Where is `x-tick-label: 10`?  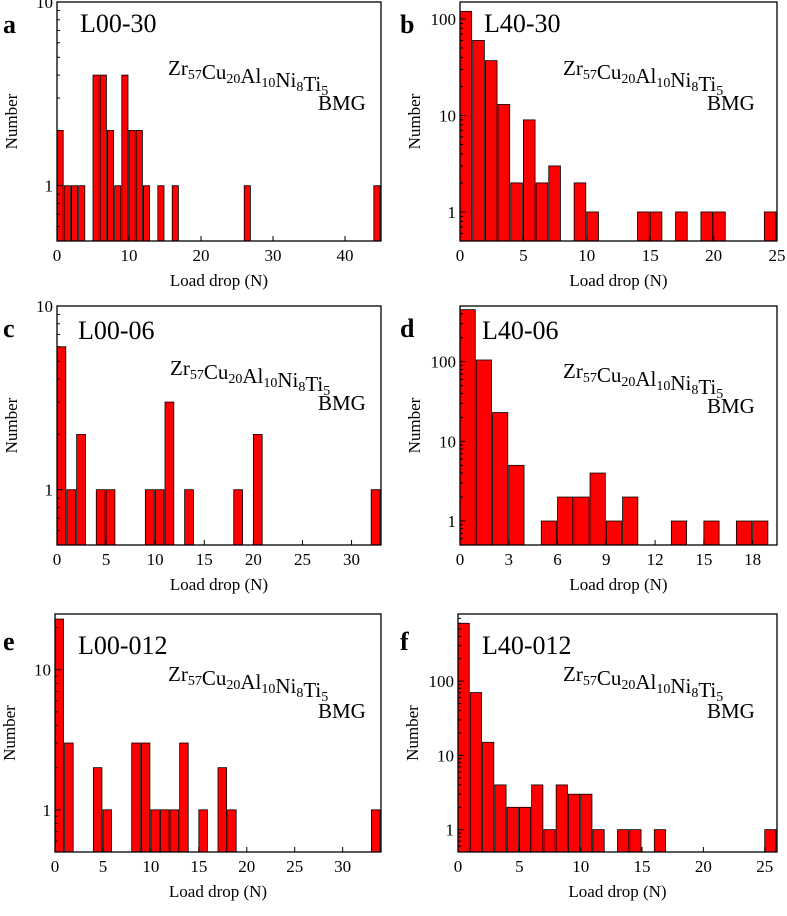
x-tick-label: 10 is located at coordinates (129, 255).